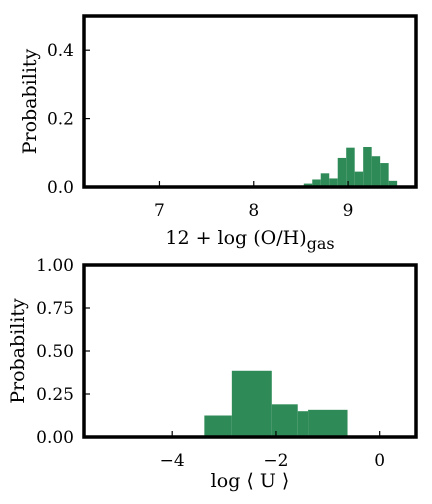 The height and width of the screenshot is (504, 432). Describe the element at coordinates (253, 211) in the screenshot. I see `x-tick-label: 8` at that location.